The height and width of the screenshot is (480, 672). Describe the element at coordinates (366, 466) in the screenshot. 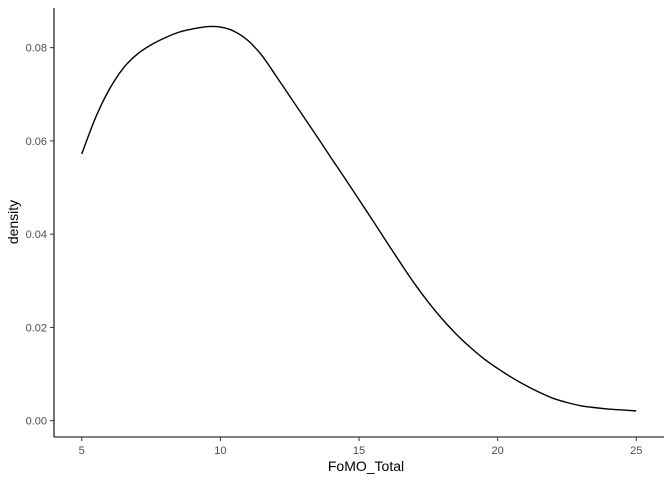

I see `x-axis-title: FoMO_Total` at that location.